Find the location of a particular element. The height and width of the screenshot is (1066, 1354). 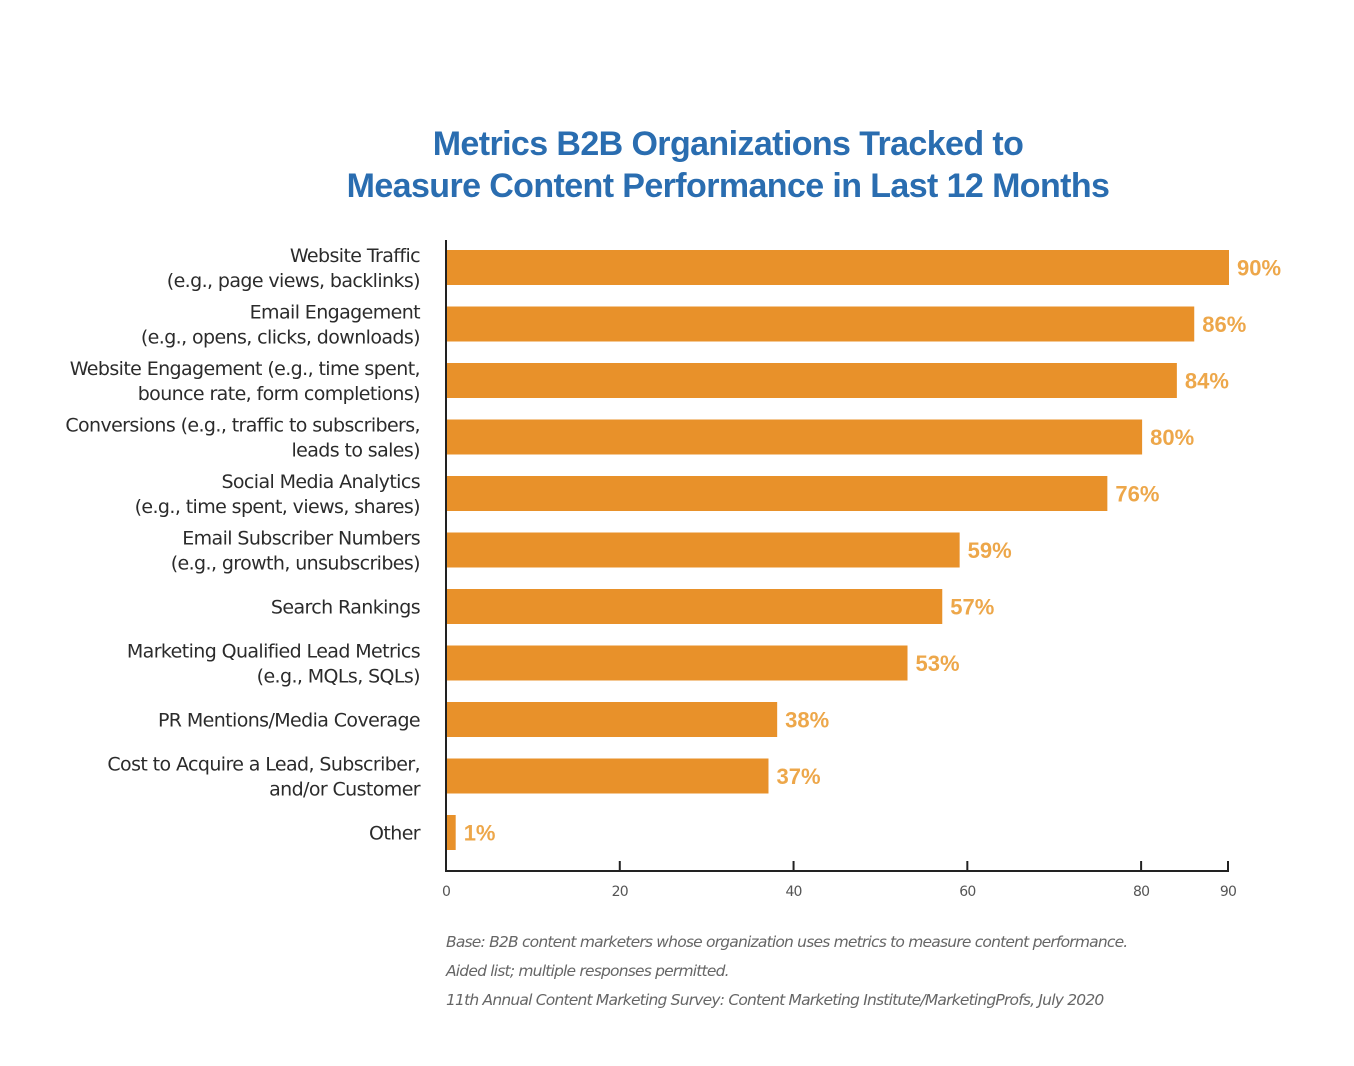

x-tick-label: 40 is located at coordinates (793, 892).